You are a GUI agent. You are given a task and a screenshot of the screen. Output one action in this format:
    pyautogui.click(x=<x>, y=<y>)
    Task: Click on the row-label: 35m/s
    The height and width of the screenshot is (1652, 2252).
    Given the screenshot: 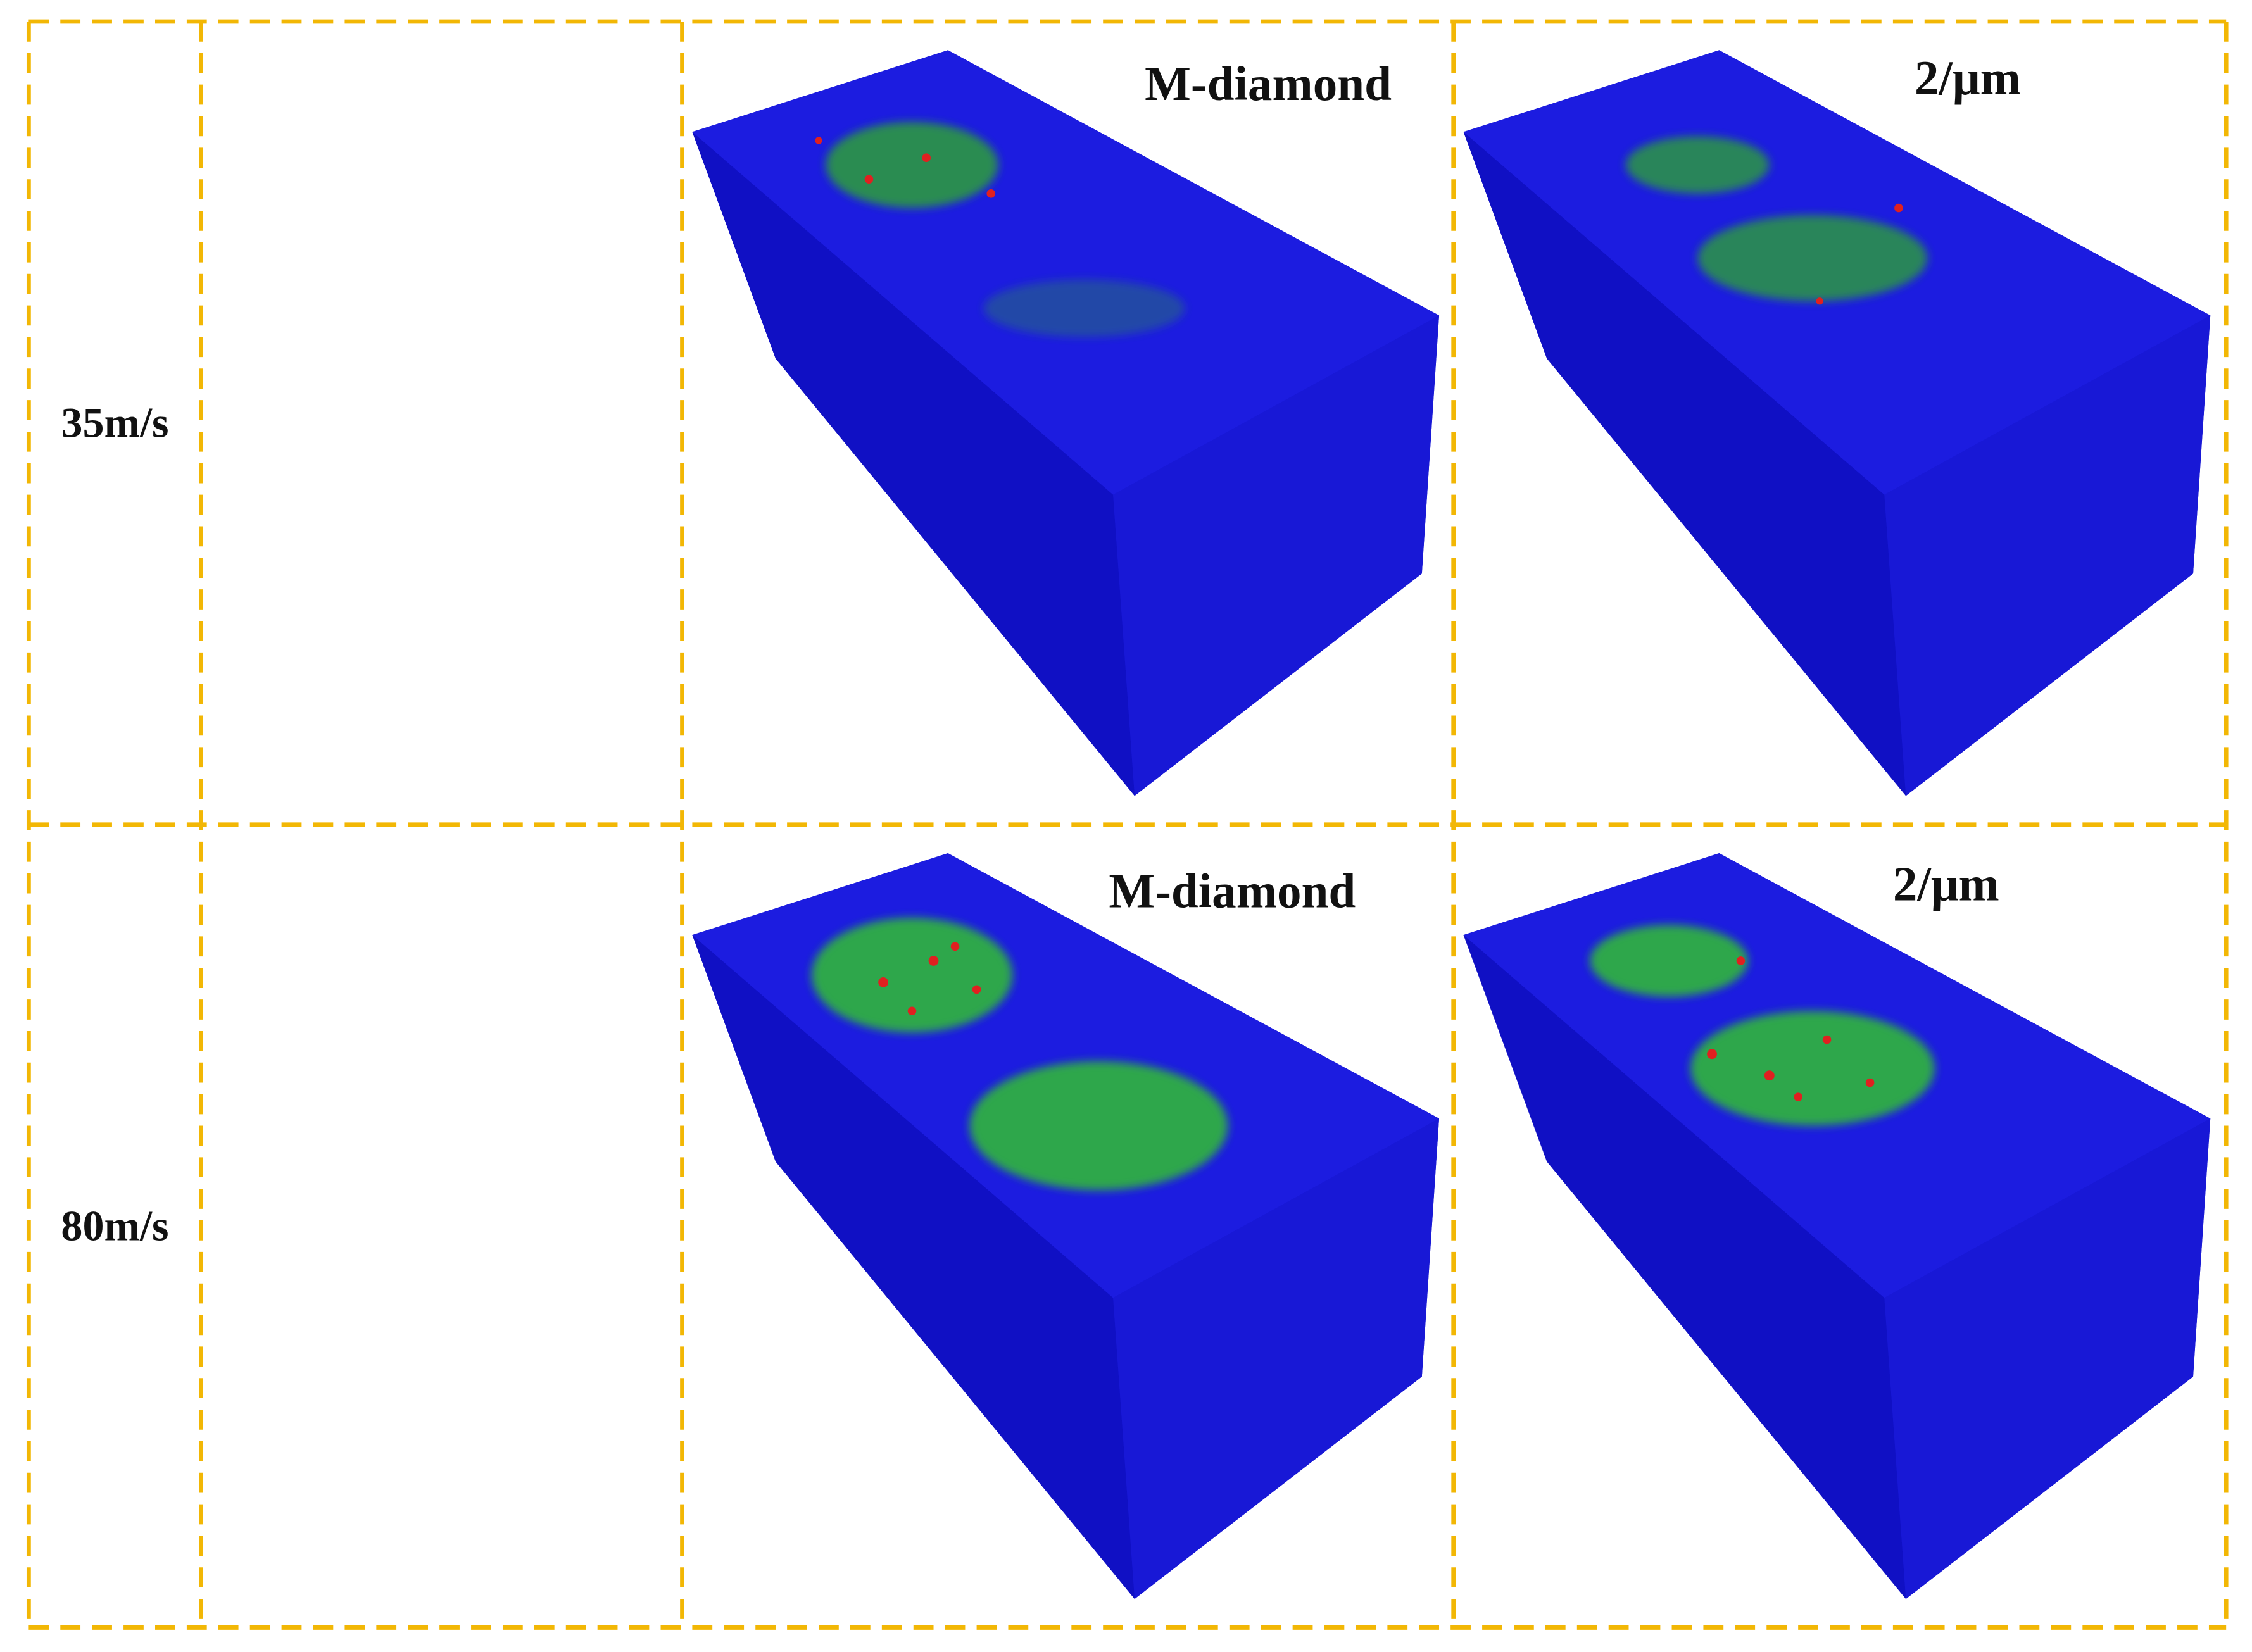 What is the action you would take?
    pyautogui.click(x=115, y=423)
    